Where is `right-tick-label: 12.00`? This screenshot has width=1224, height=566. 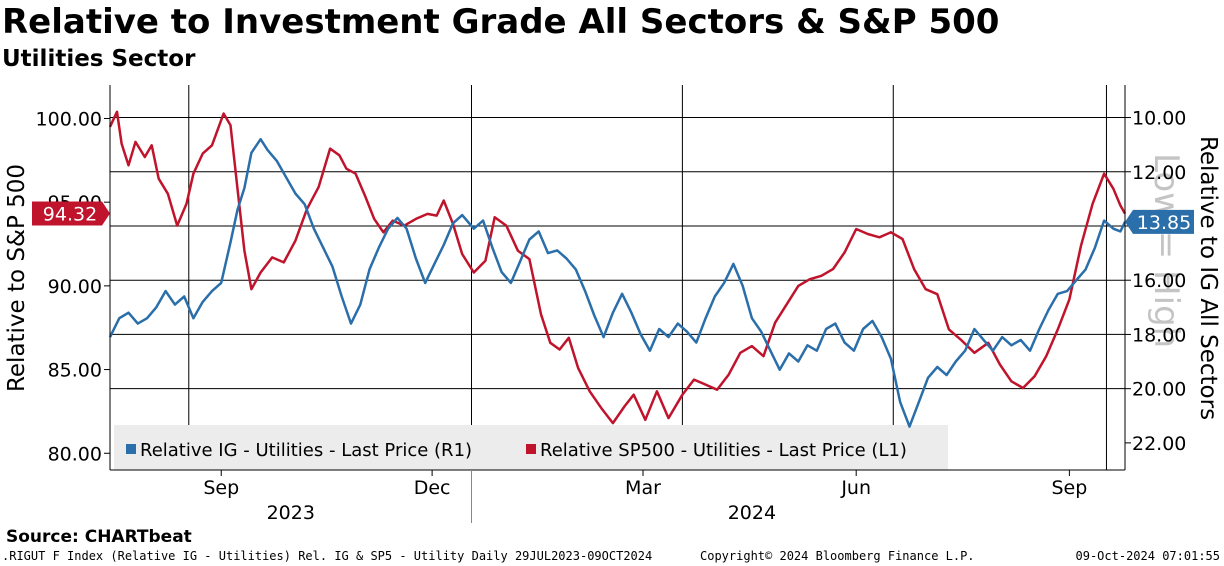
right-tick-label: 12.00 is located at coordinates (1159, 173).